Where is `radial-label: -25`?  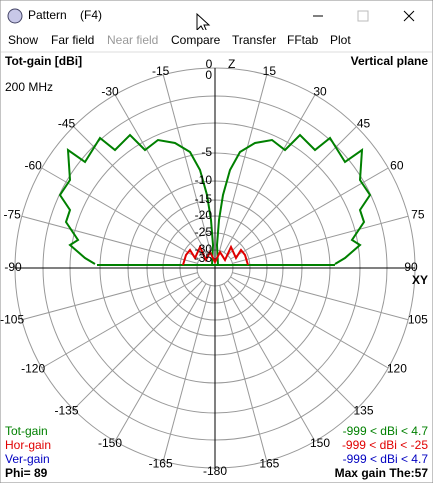
radial-label: -25 is located at coordinates (204, 232).